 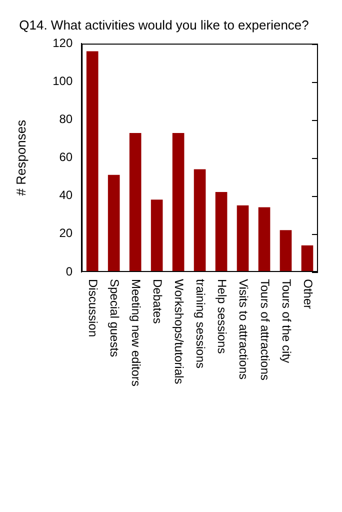 I want to click on x-tick-label: training sessions, so click(x=201, y=323).